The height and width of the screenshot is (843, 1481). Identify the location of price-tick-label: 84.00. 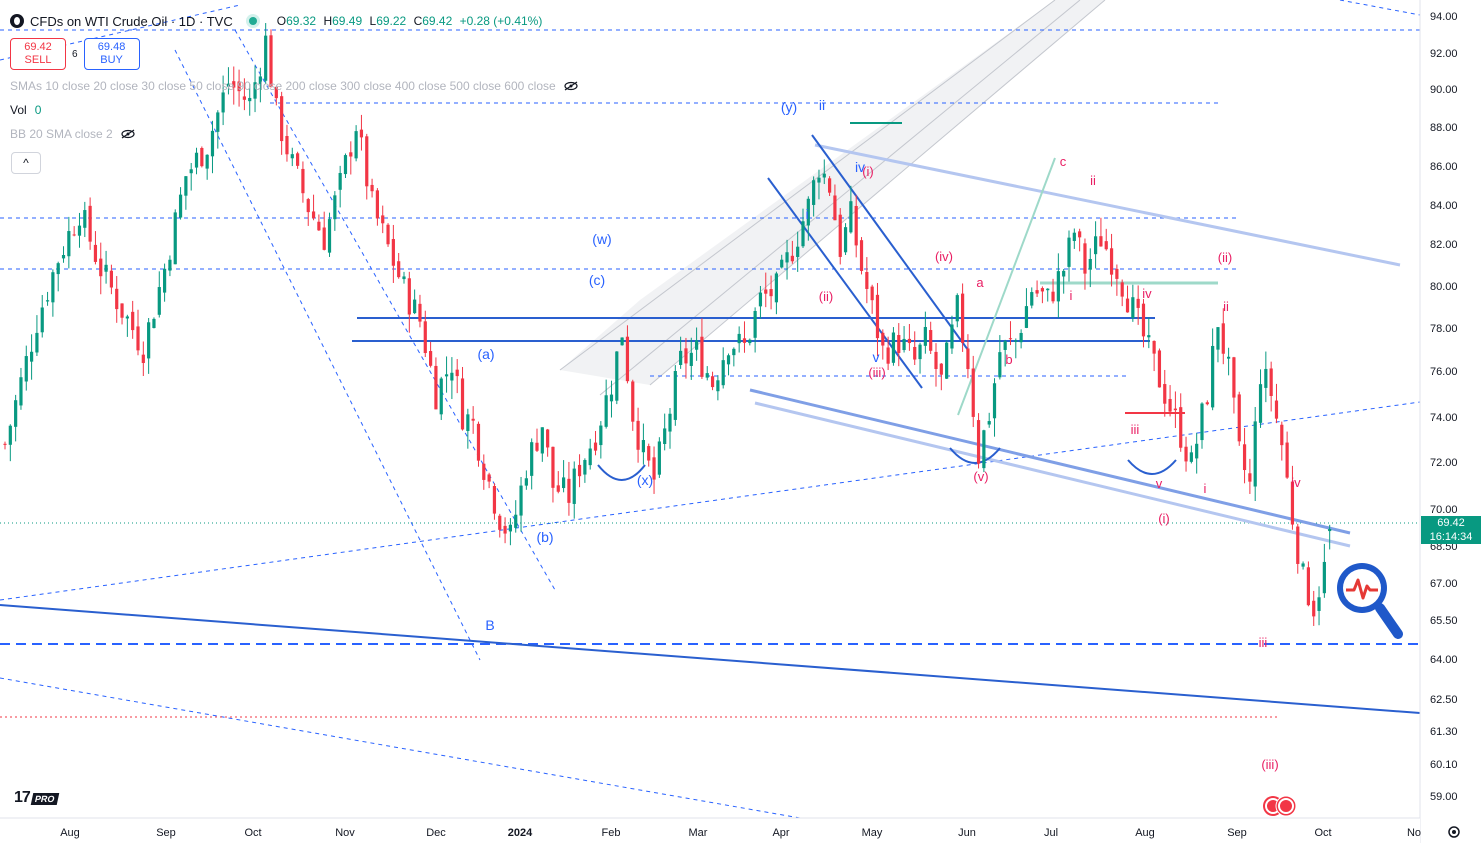
(1444, 206).